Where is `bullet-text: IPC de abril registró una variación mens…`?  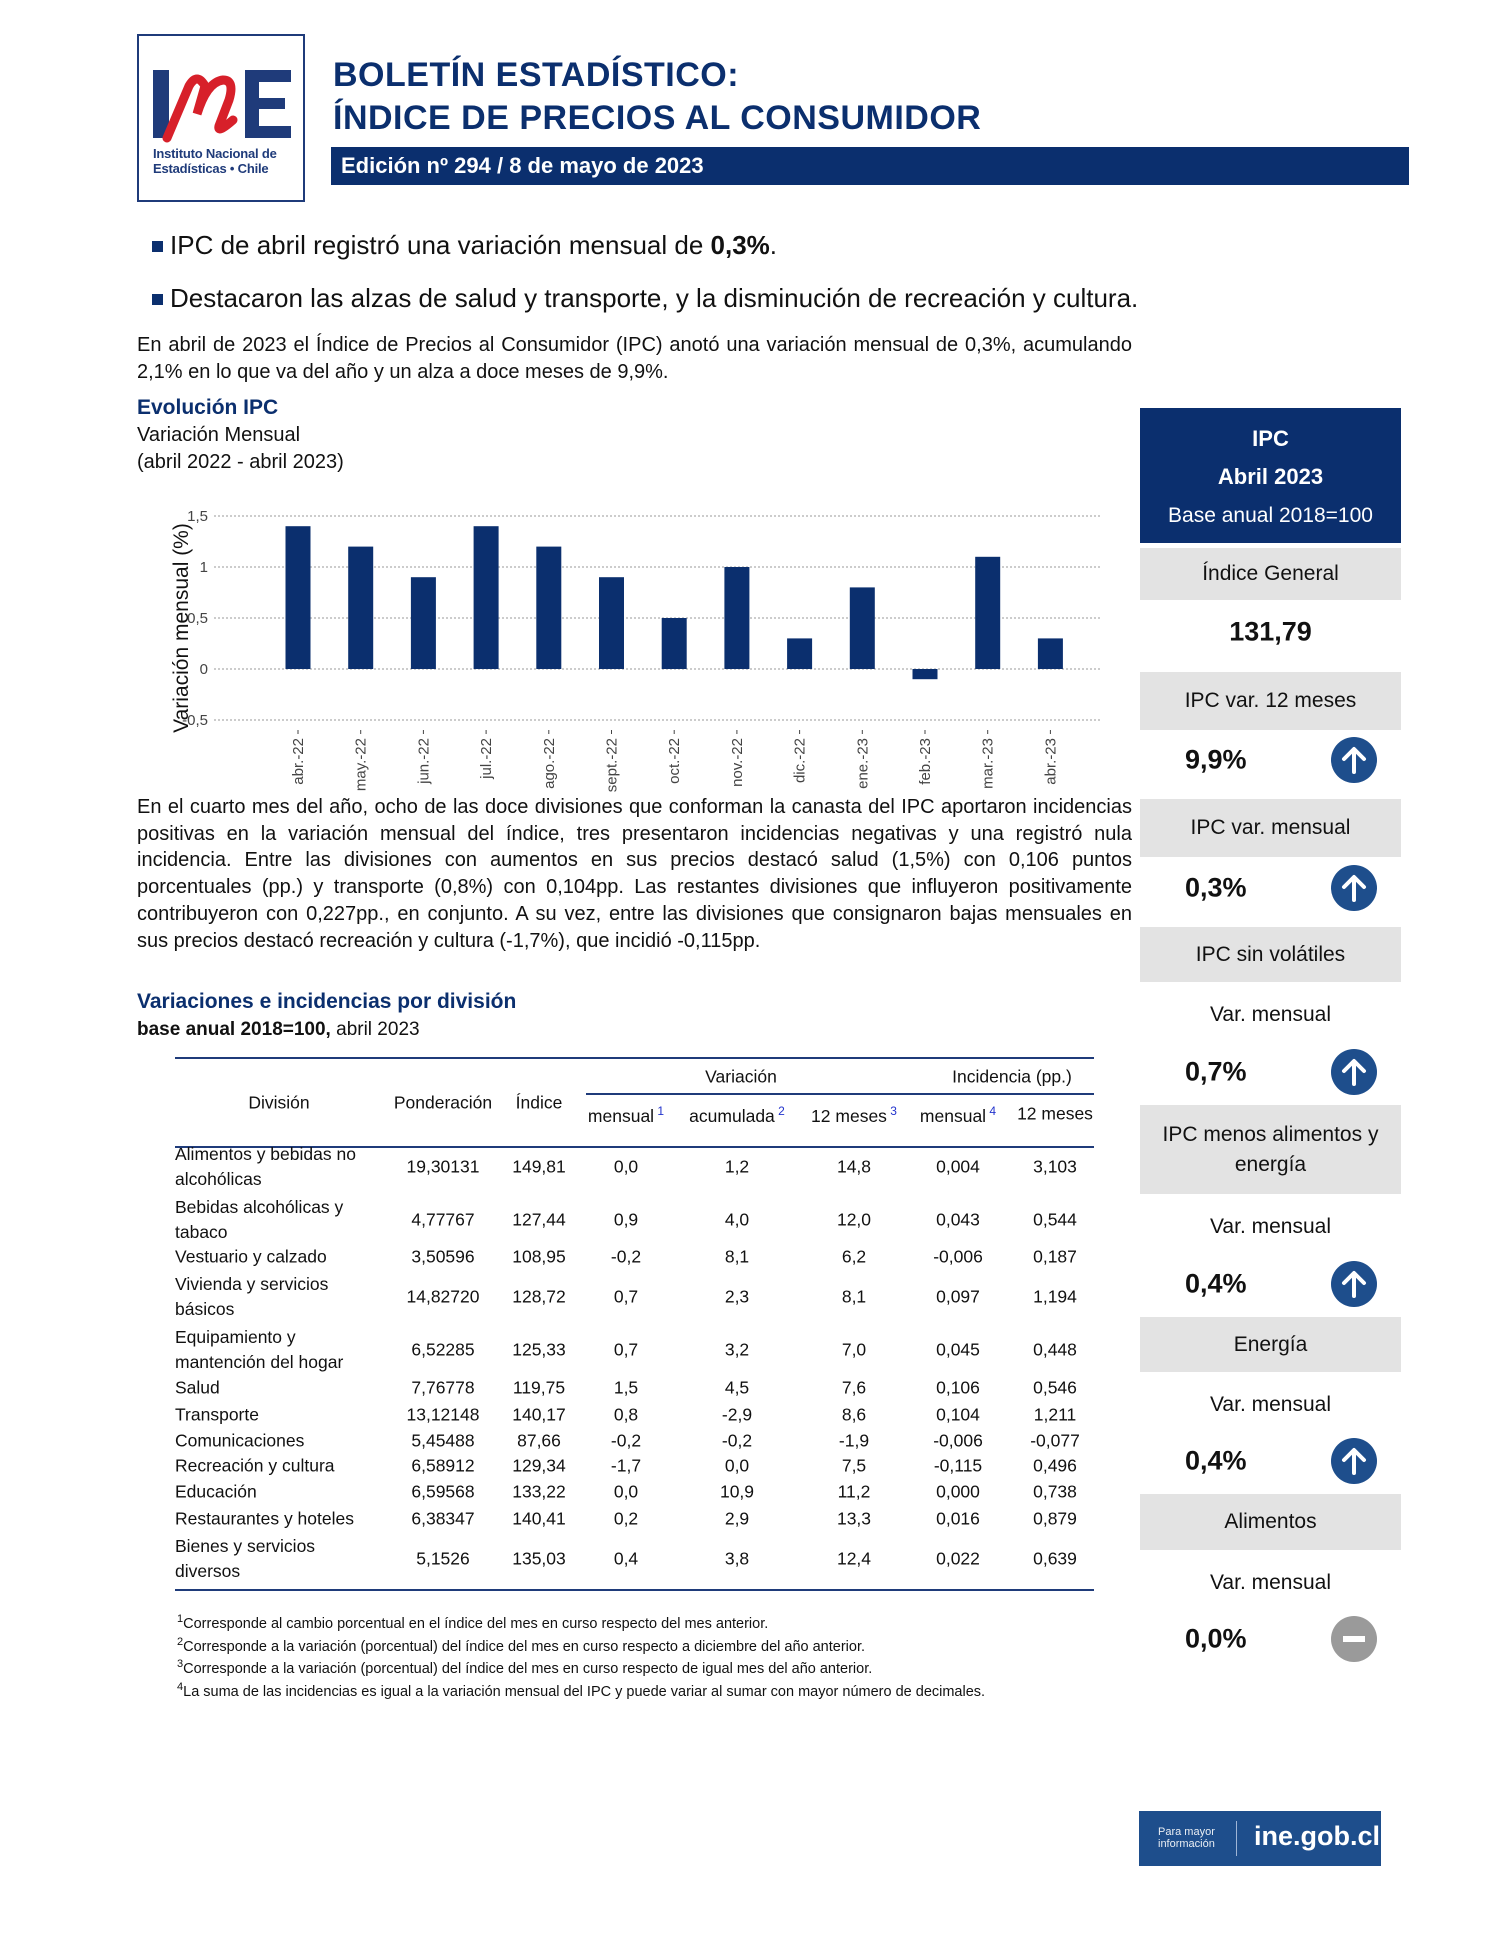
bullet-text: IPC de abril registró una variación mens… is located at coordinates (440, 245).